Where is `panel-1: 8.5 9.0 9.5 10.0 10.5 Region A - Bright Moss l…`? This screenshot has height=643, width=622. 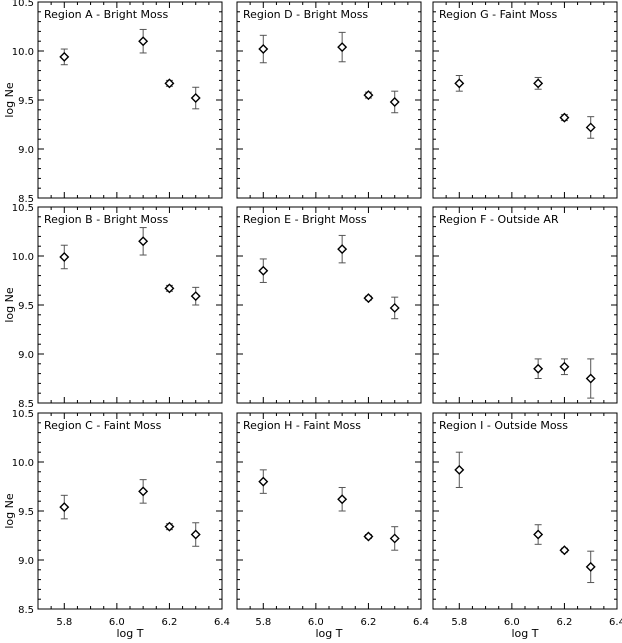 panel-1: 8.5 9.0 9.5 10.0 10.5 Region A - Bright Moss l… is located at coordinates (113, 102).